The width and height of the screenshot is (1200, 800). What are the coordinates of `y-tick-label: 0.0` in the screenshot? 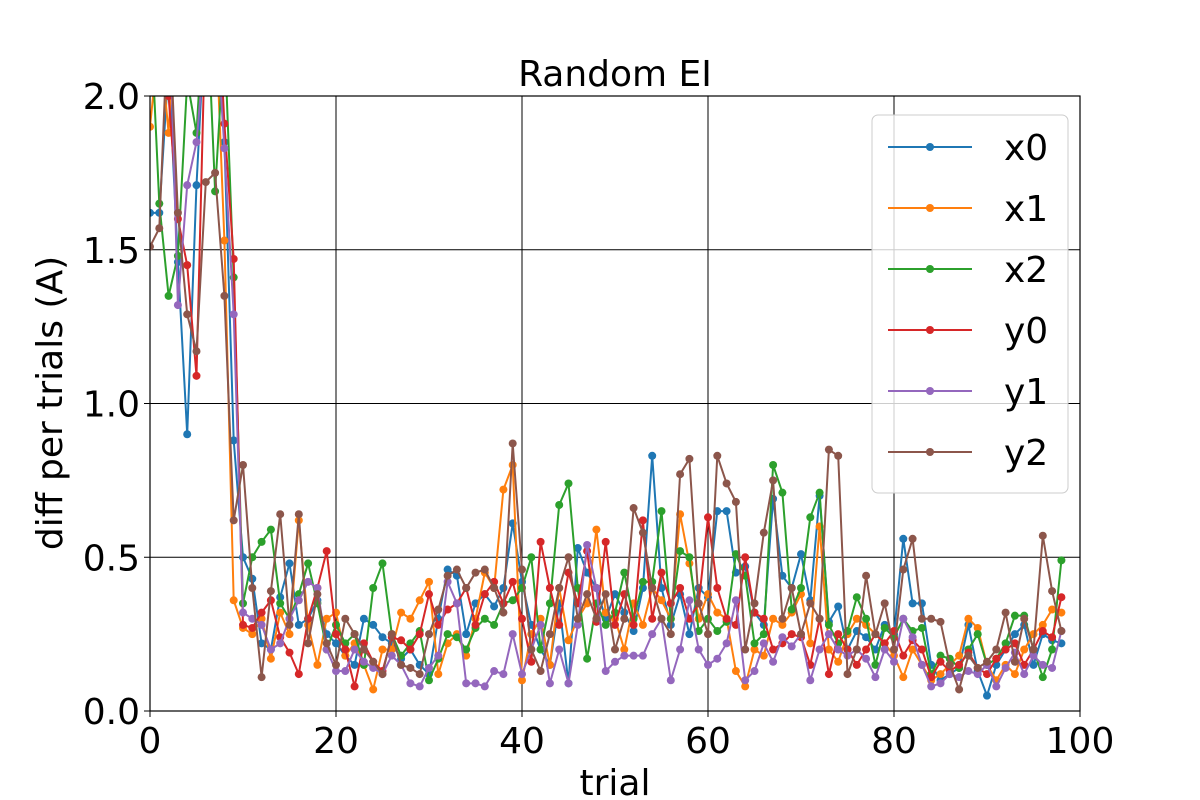 It's located at (111, 712).